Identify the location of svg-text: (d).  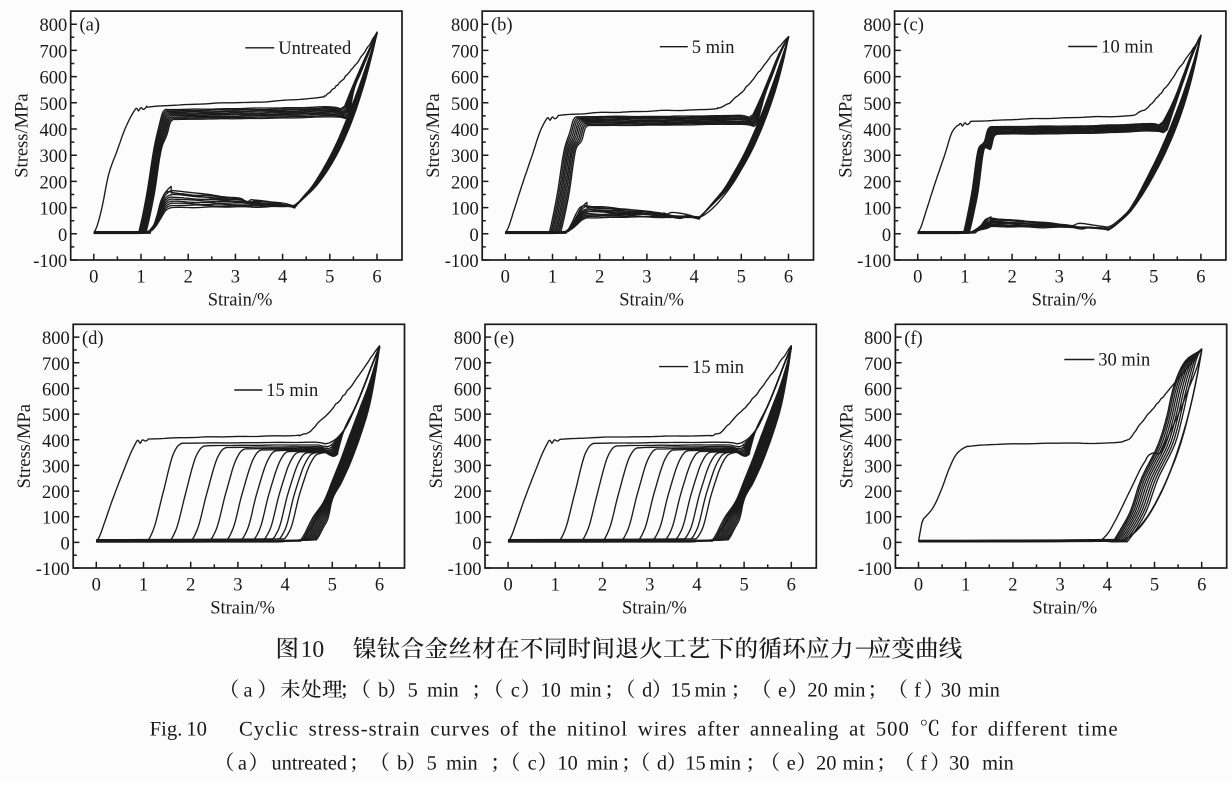
(93, 339).